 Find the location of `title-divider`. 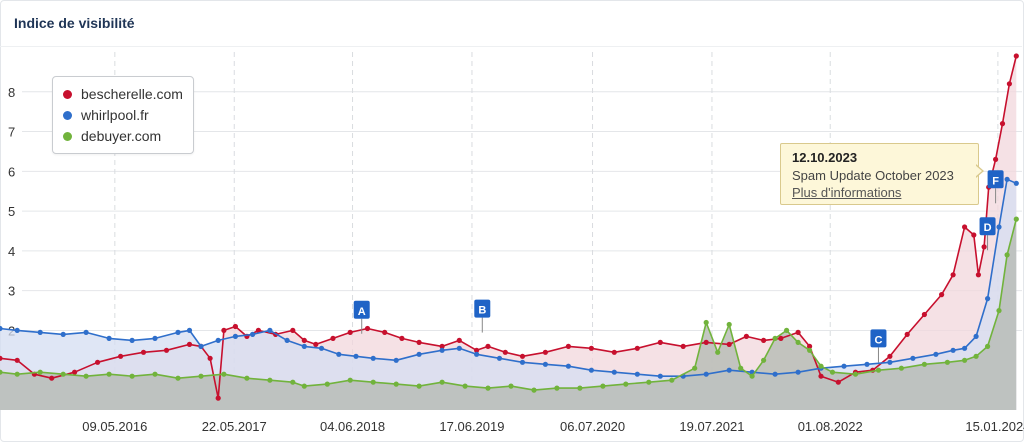

title-divider is located at coordinates (511, 46).